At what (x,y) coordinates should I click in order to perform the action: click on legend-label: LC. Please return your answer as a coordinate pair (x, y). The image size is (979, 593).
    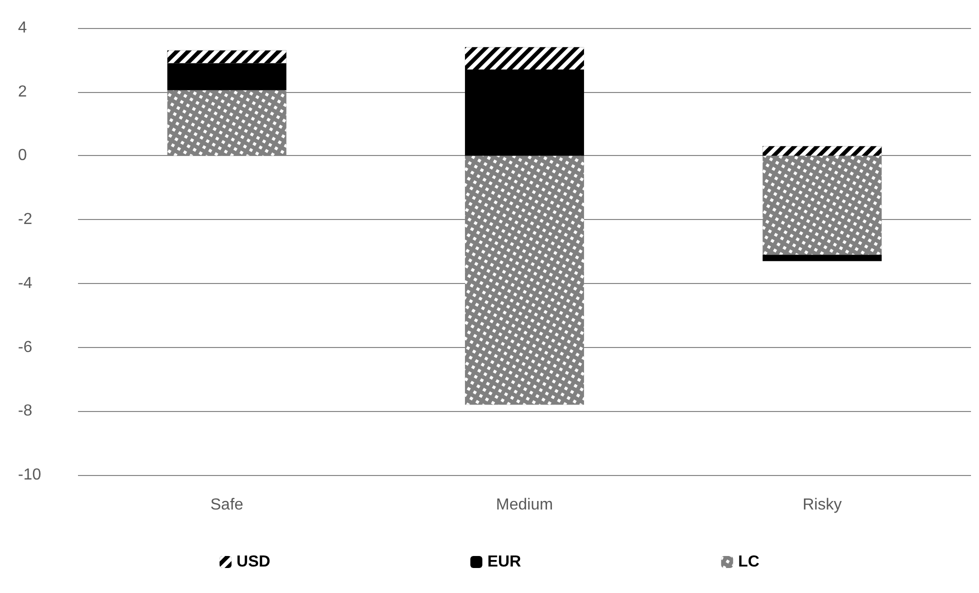
    Looking at the image, I should click on (749, 562).